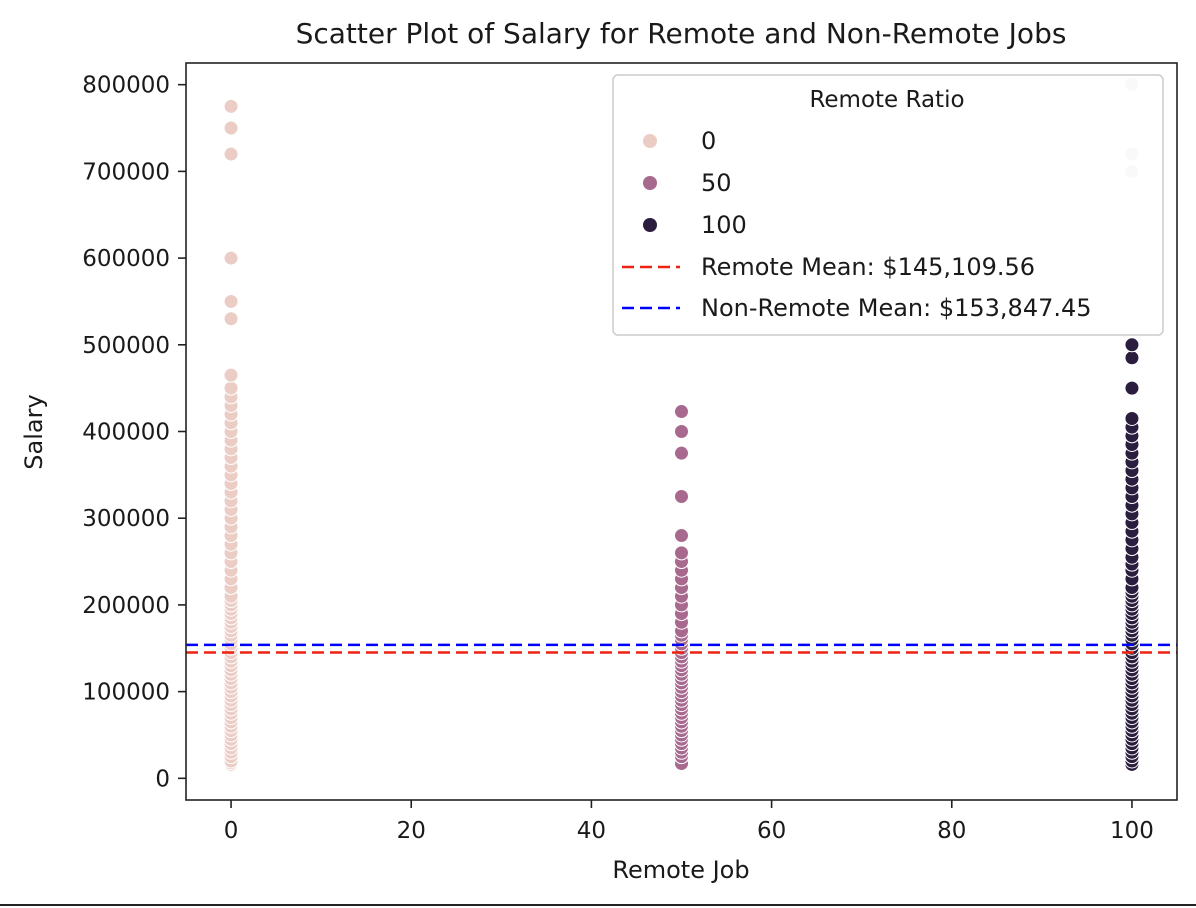 This screenshot has height=908, width=1196. I want to click on x-tick-label: 20, so click(411, 831).